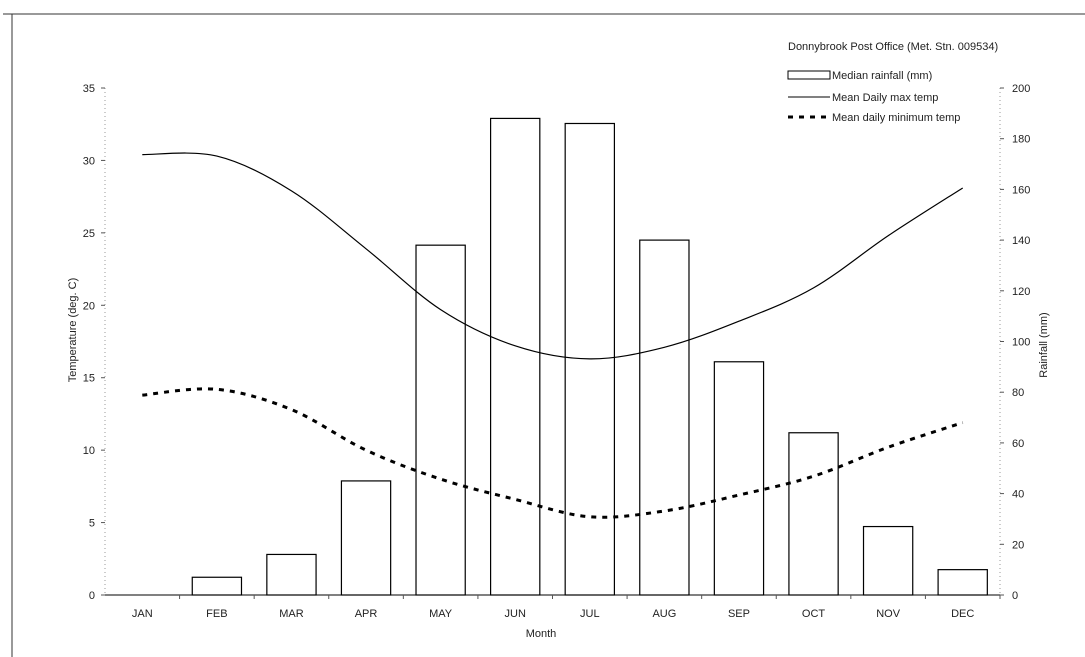 Image resolution: width=1085 pixels, height=657 pixels. Describe the element at coordinates (291, 614) in the screenshot. I see `x-tick-label: MAR` at that location.